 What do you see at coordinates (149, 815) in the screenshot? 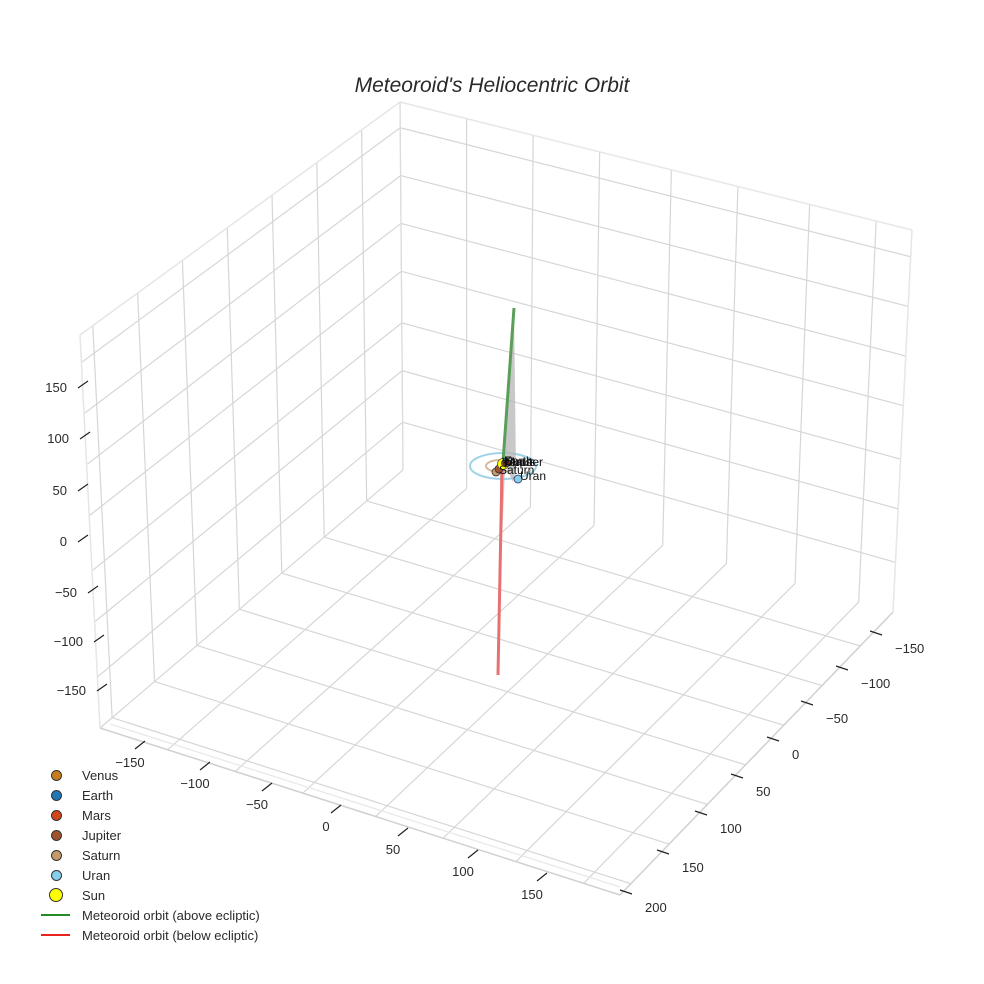
I see `legend-item-mars: Mars` at bounding box center [149, 815].